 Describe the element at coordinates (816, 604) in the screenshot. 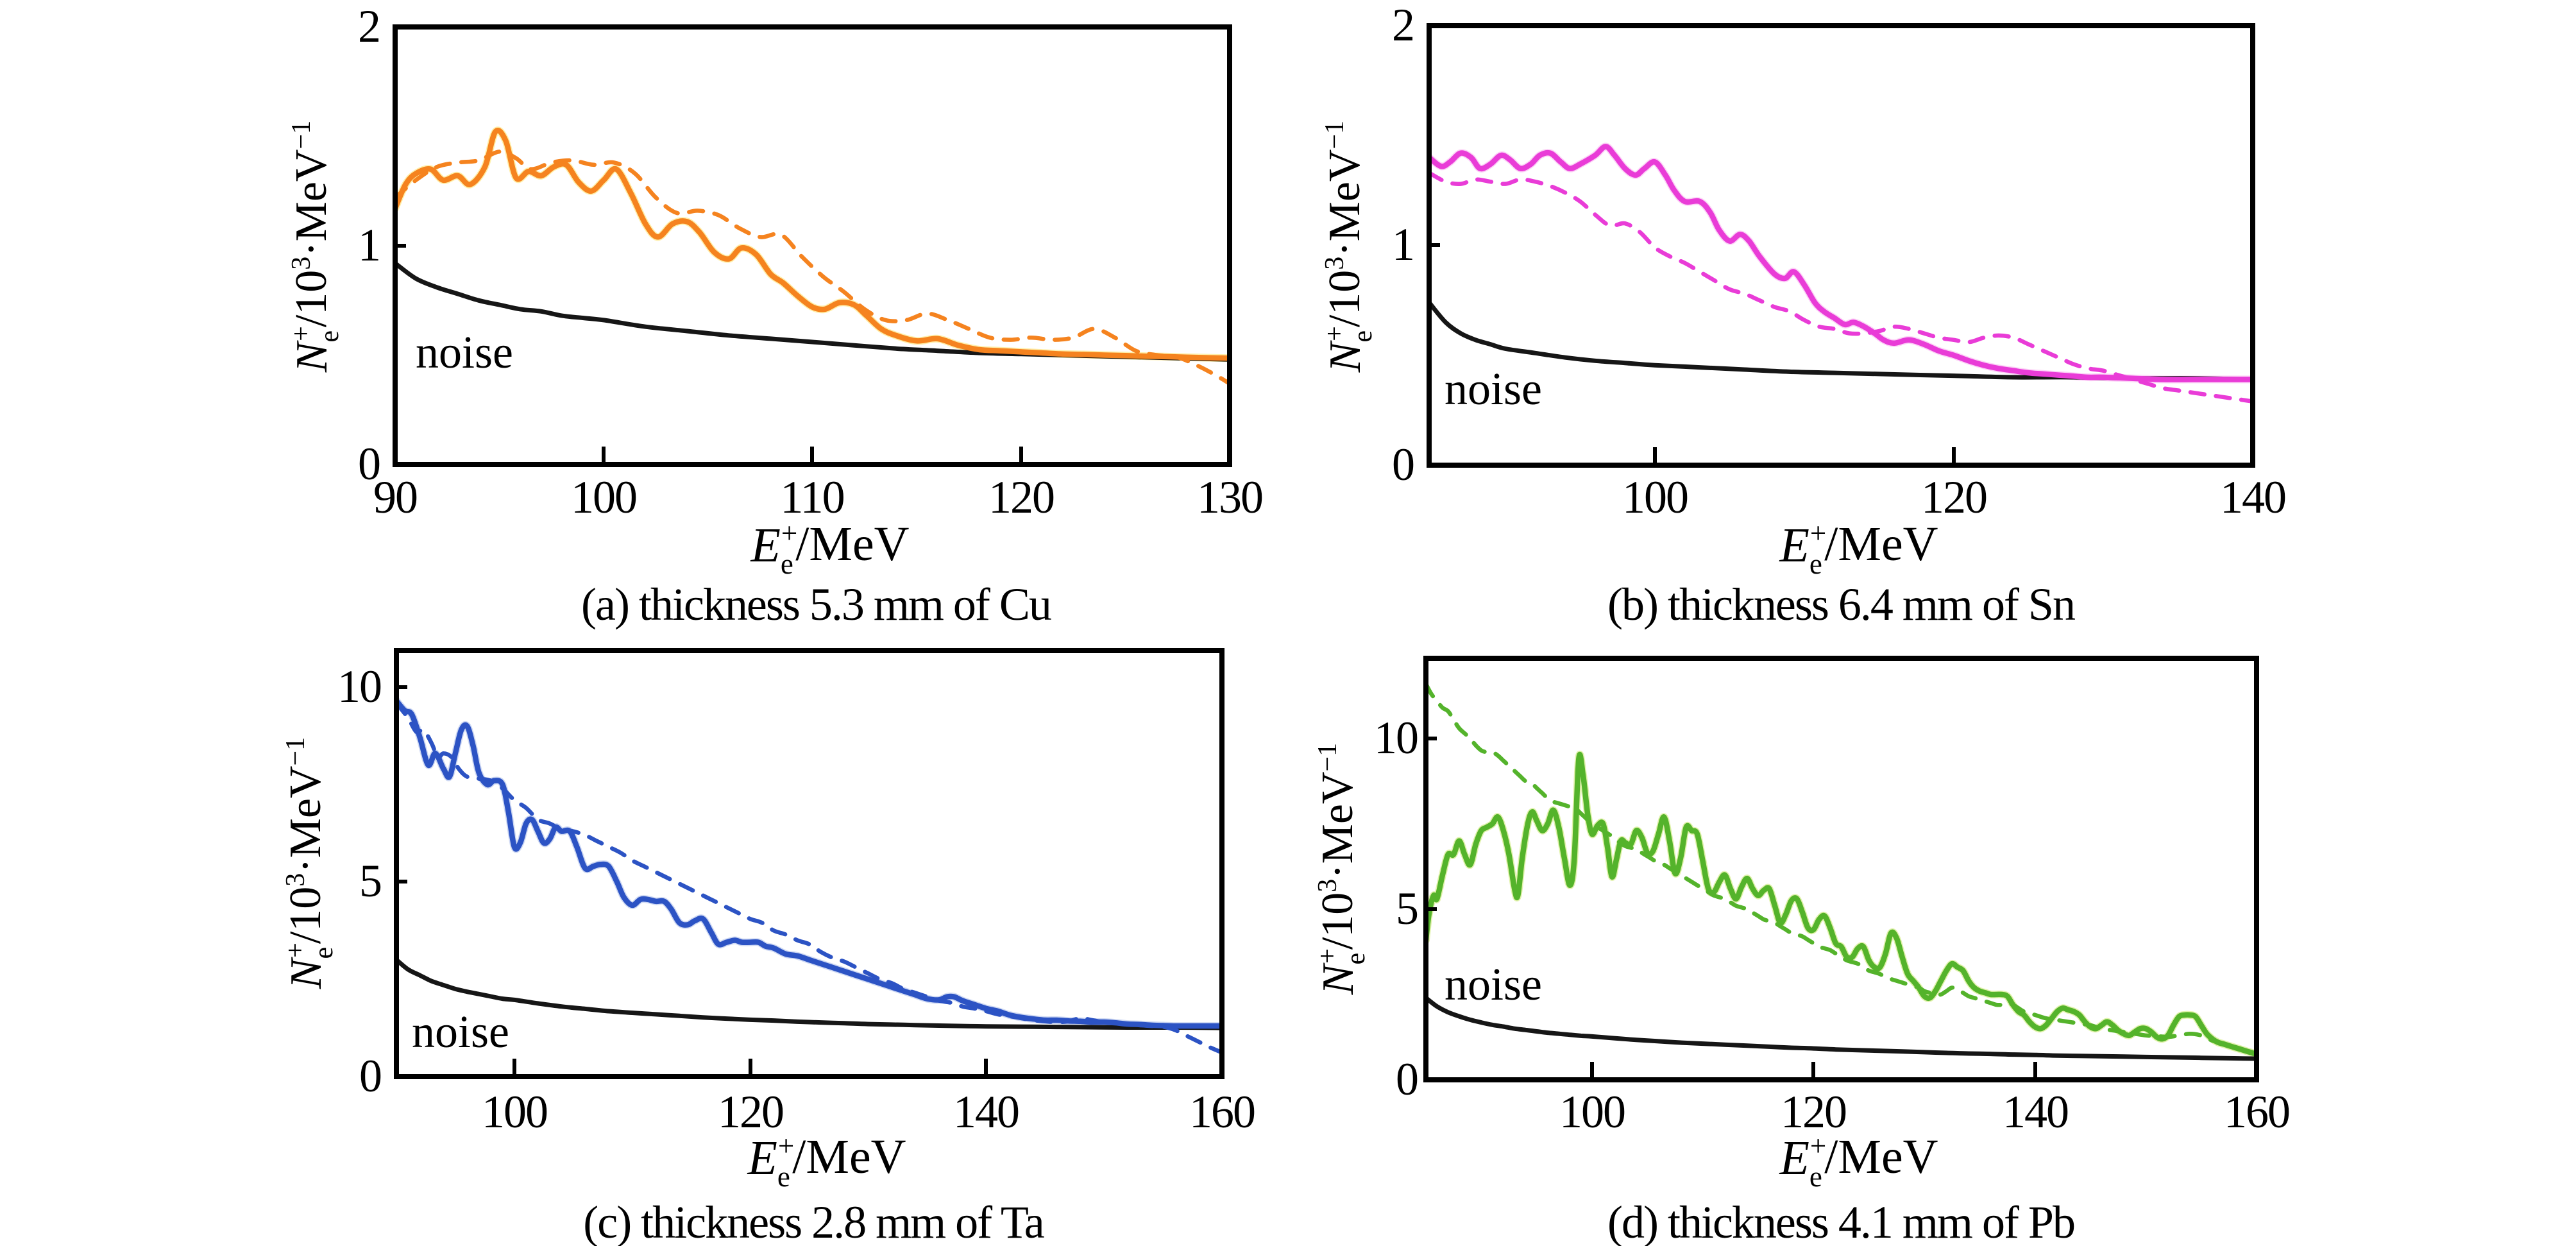

I see `svg-text: (a) thickness 5.3 mm of Cu` at that location.